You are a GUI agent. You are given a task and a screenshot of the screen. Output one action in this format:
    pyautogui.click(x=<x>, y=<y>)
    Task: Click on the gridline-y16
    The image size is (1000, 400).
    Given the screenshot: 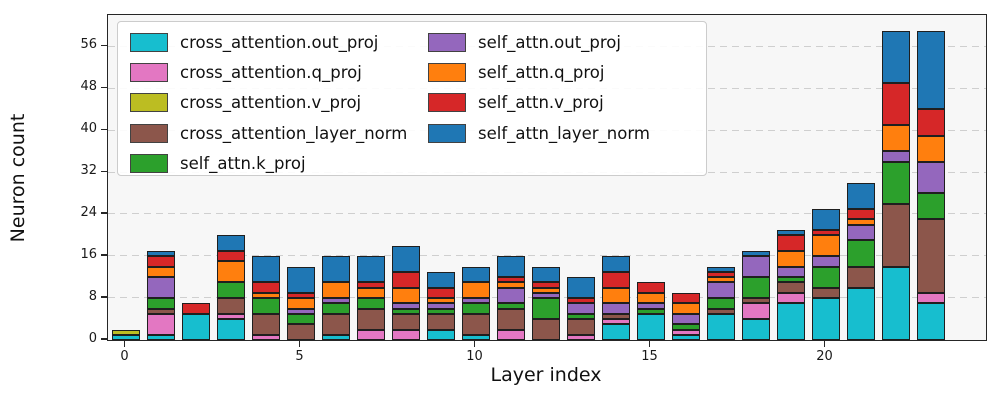 What is the action you would take?
    pyautogui.click(x=547, y=256)
    